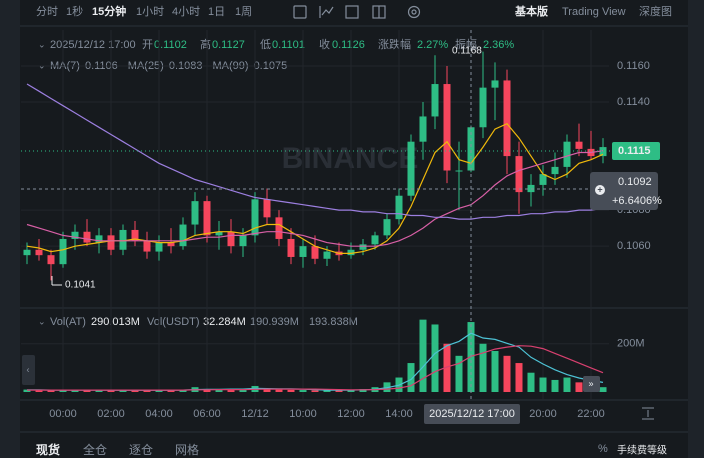  Describe the element at coordinates (80, 285) in the screenshot. I see `min-price-label: 0.1041` at that location.